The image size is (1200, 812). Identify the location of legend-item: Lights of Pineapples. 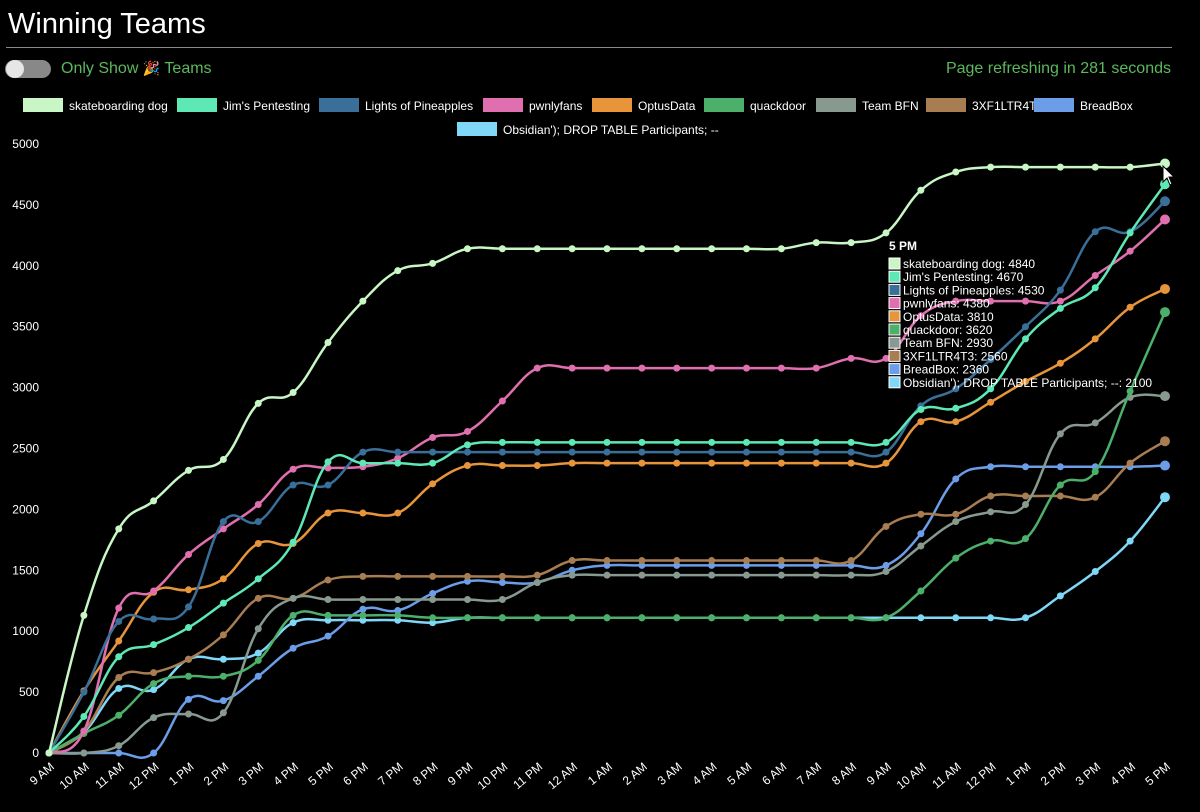
(396, 105).